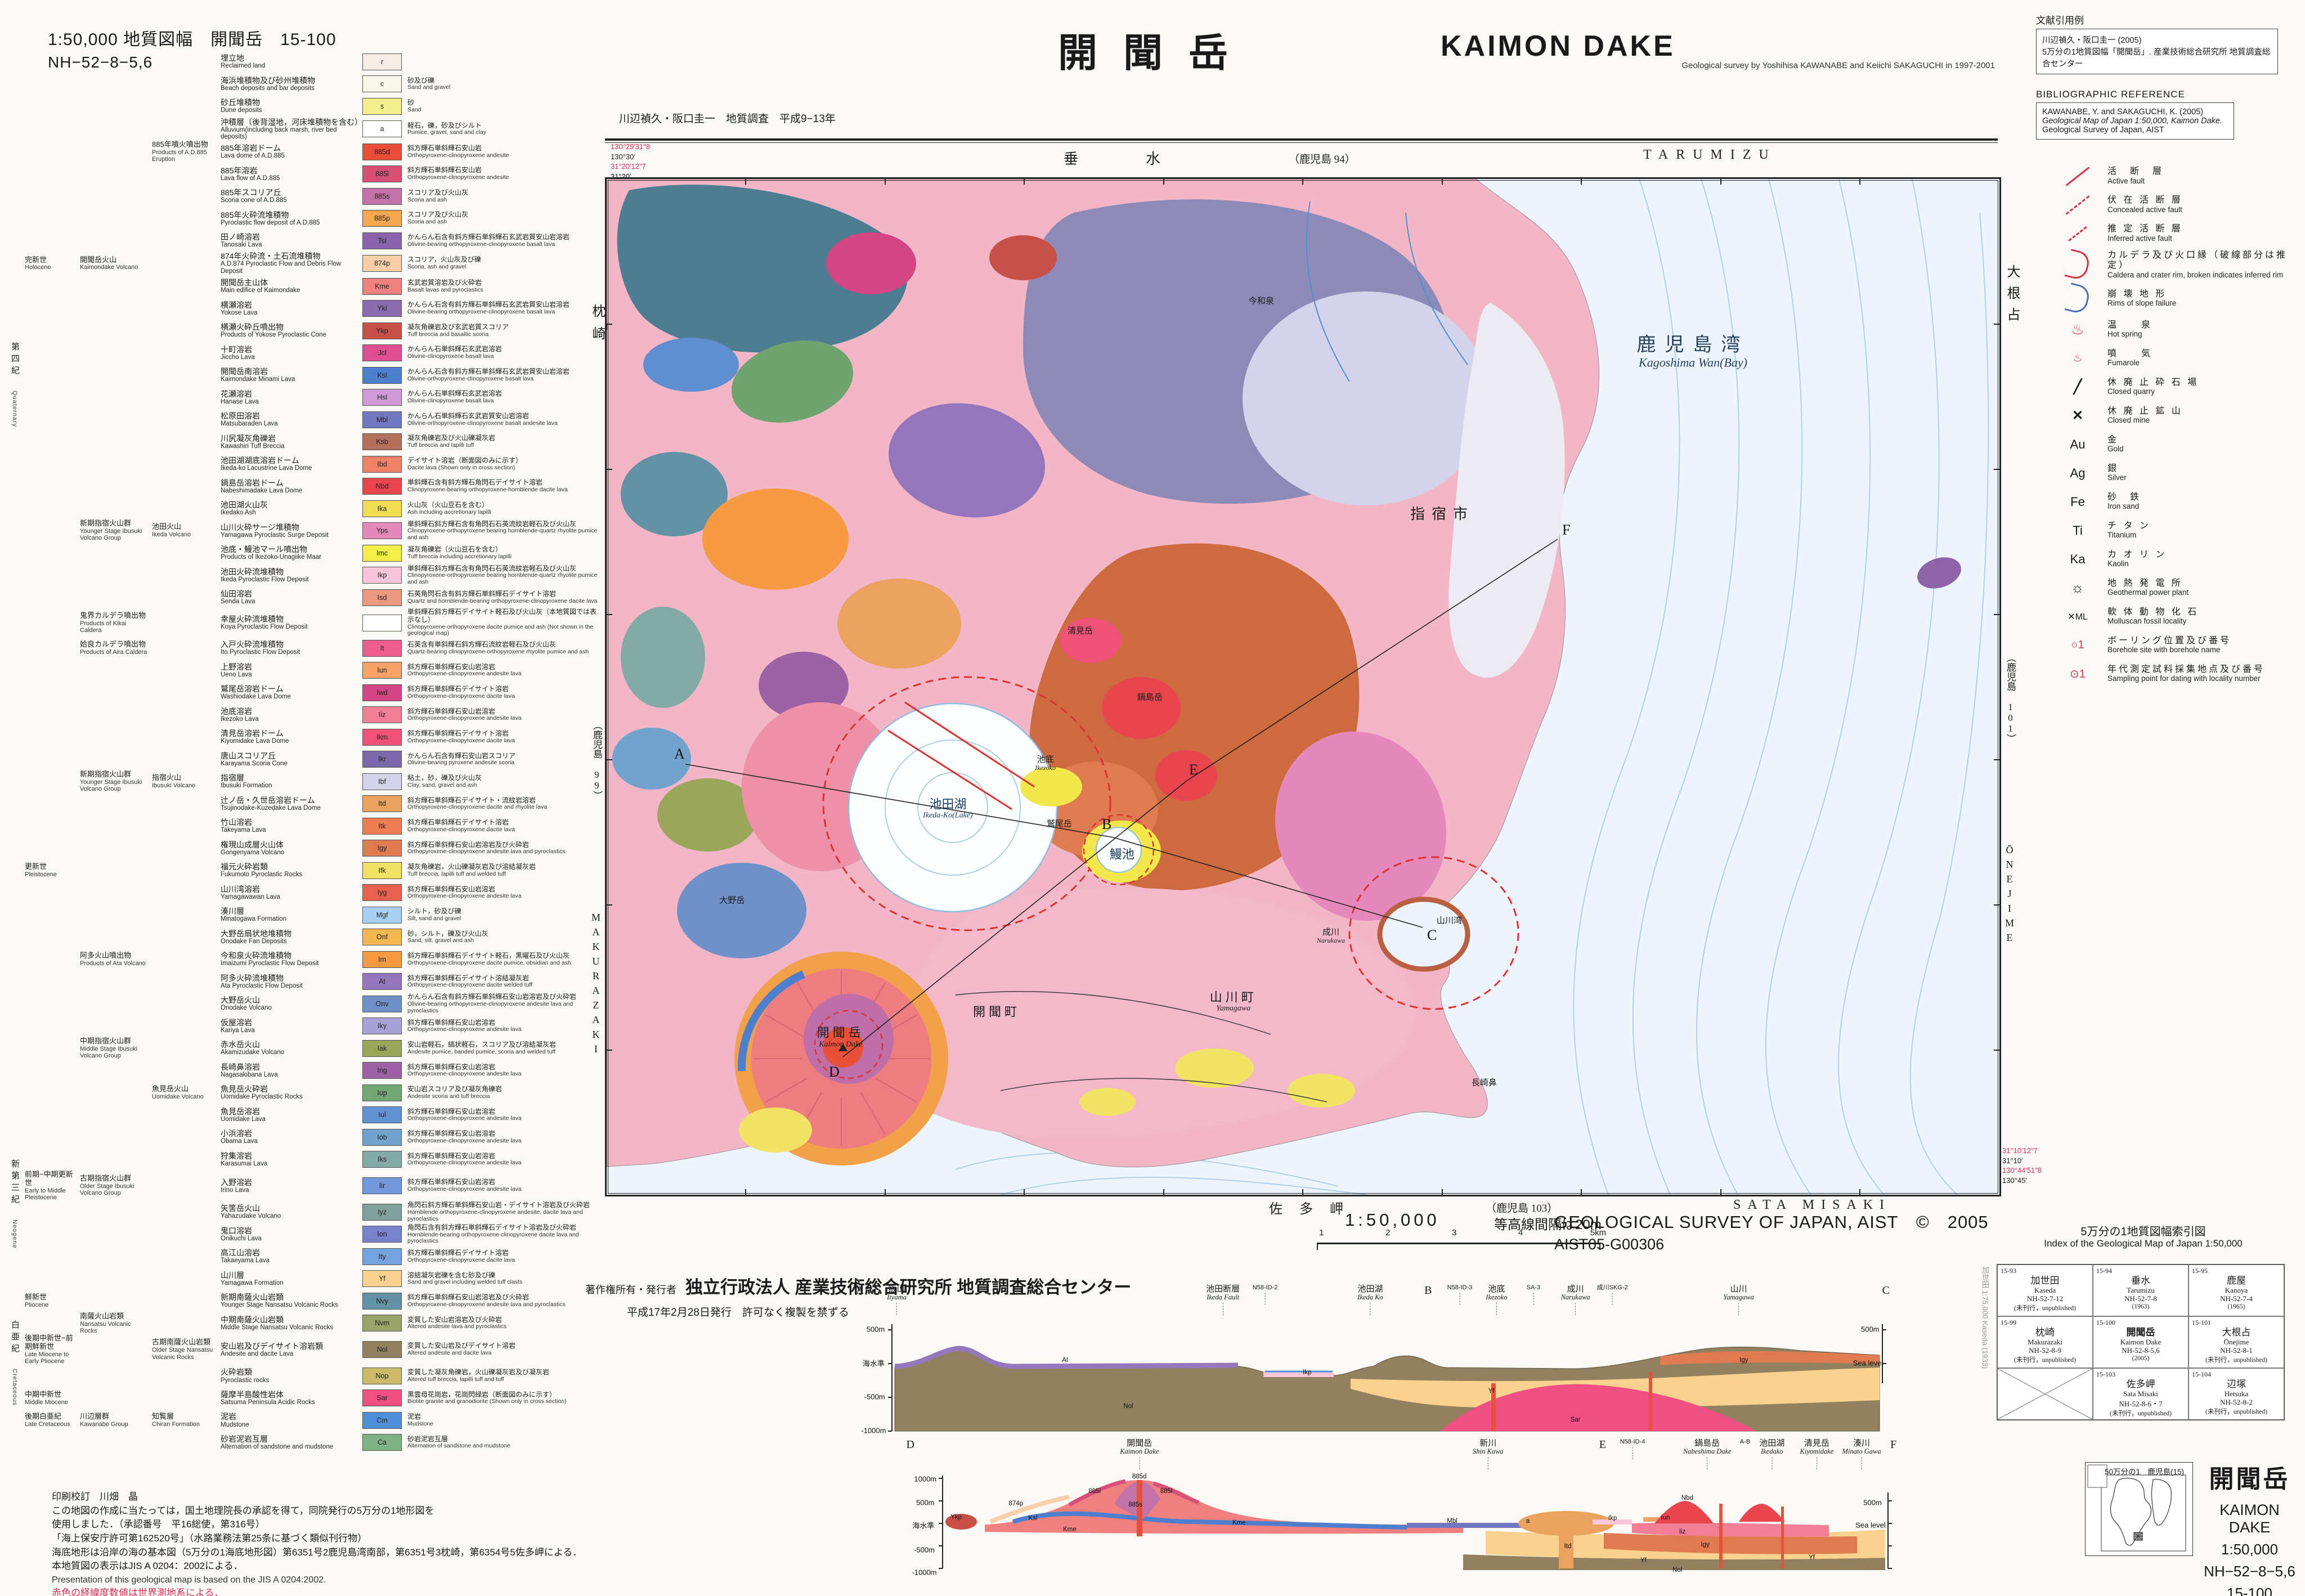 Image resolution: width=2305 pixels, height=1596 pixels. What do you see at coordinates (382, 692) in the screenshot?
I see `legend-color-swatch: Iwd` at bounding box center [382, 692].